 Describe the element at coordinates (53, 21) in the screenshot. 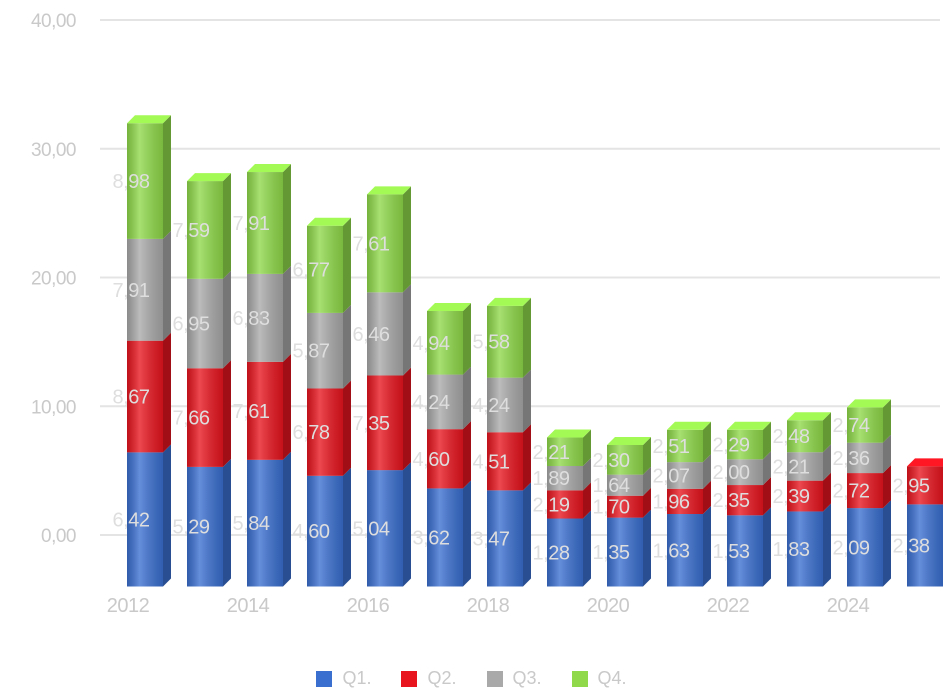

I see `y-tick-label: 40,00` at that location.